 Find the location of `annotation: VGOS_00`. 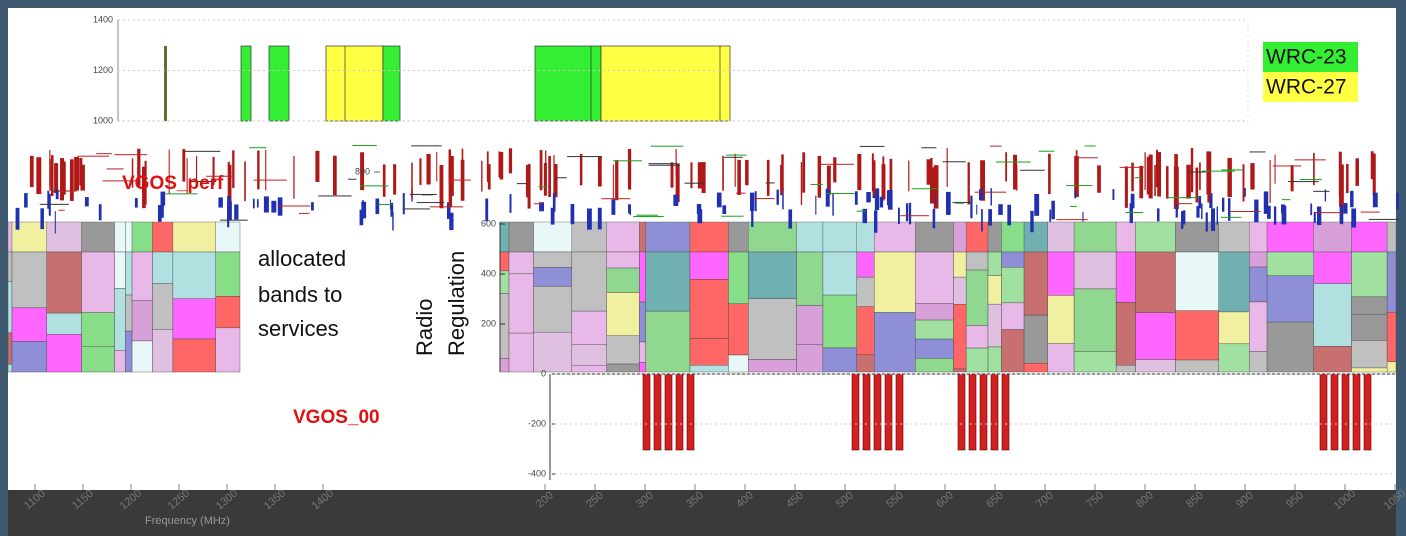

annotation: VGOS_00 is located at coordinates (336, 417).